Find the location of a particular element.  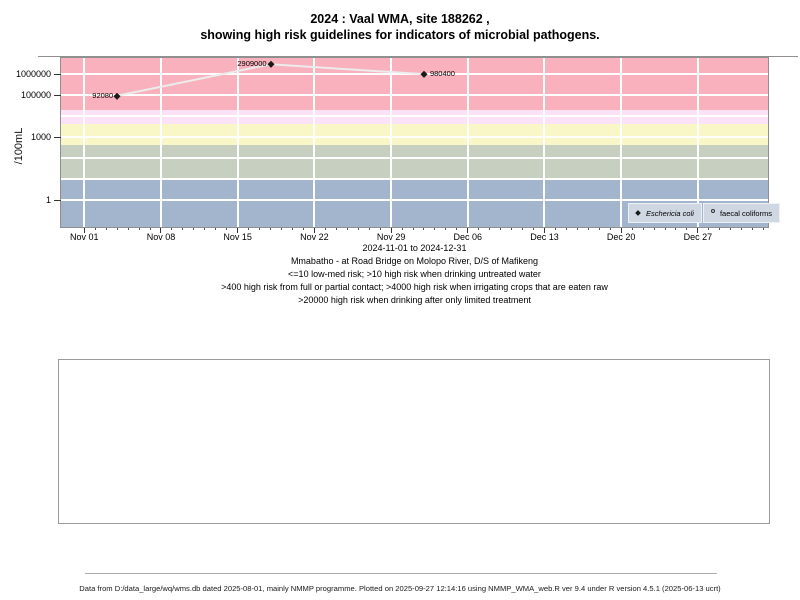

y-tick-label: 1000 is located at coordinates (40, 137).